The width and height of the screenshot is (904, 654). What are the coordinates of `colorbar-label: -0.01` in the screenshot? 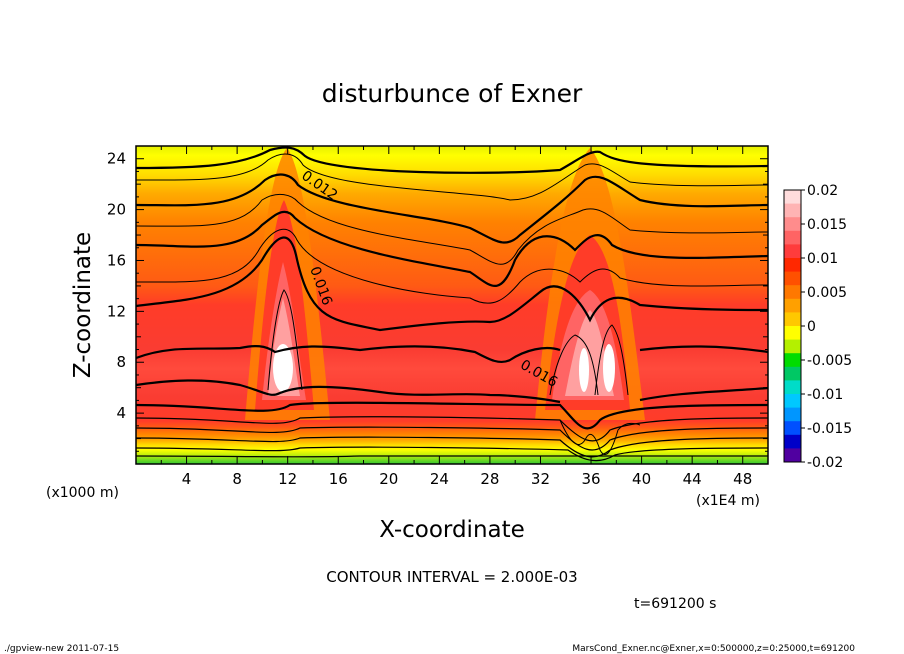 It's located at (825, 395).